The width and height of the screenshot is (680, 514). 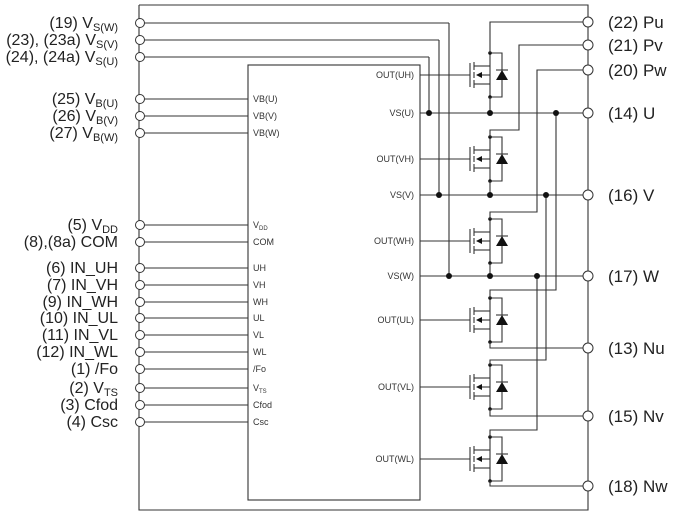 I want to click on terminal-pad-vb-v, so click(x=140, y=116).